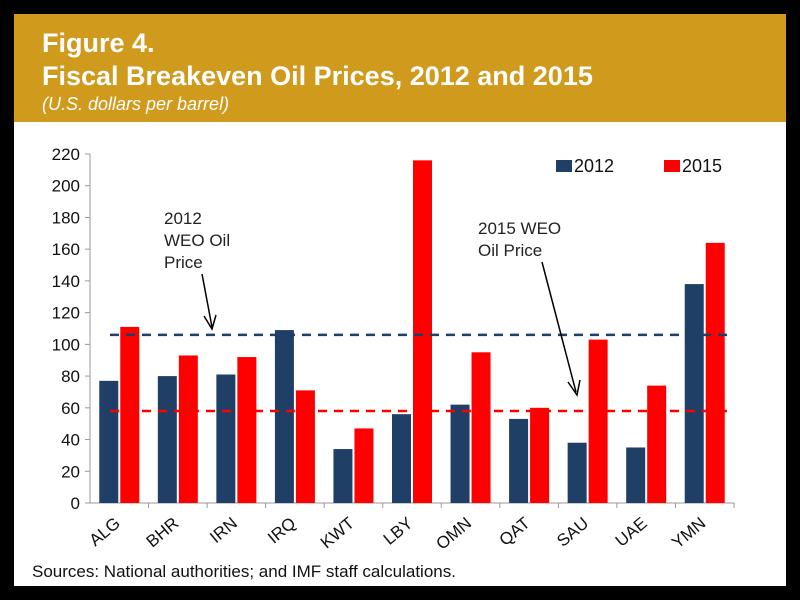 This screenshot has height=600, width=800. I want to click on bar-2012-bhr, so click(167, 439).